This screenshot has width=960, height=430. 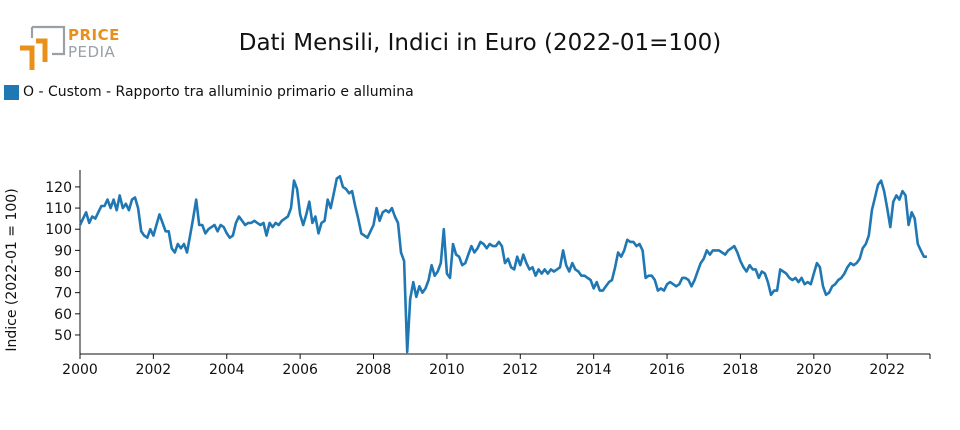 What do you see at coordinates (63, 273) in the screenshot?
I see `y-tick-label: 80` at bounding box center [63, 273].